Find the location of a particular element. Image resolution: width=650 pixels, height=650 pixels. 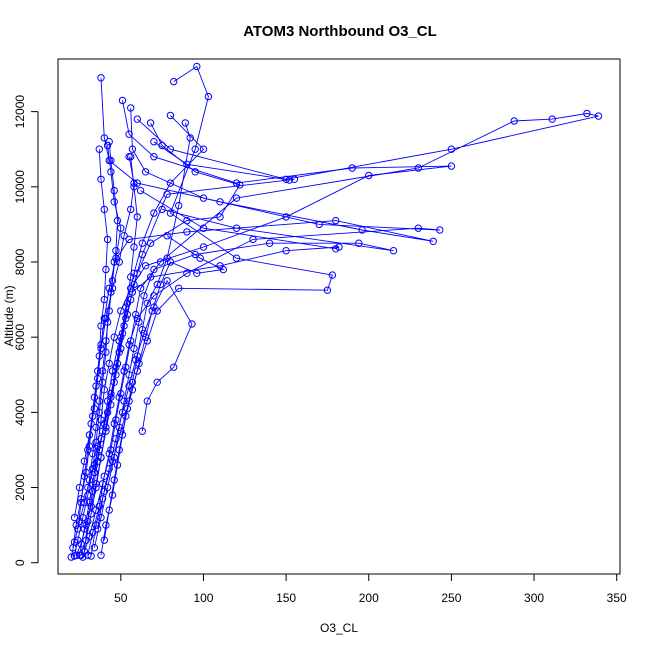

y-tick-label: 0 is located at coordinates (20, 562).